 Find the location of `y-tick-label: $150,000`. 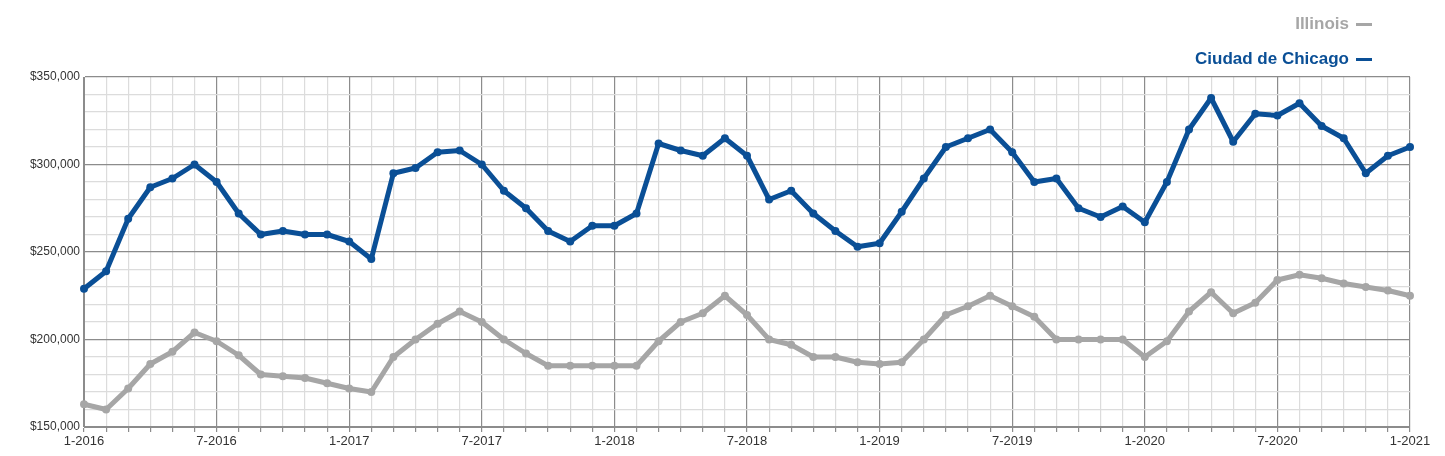

y-tick-label: $150,000 is located at coordinates (55, 426).